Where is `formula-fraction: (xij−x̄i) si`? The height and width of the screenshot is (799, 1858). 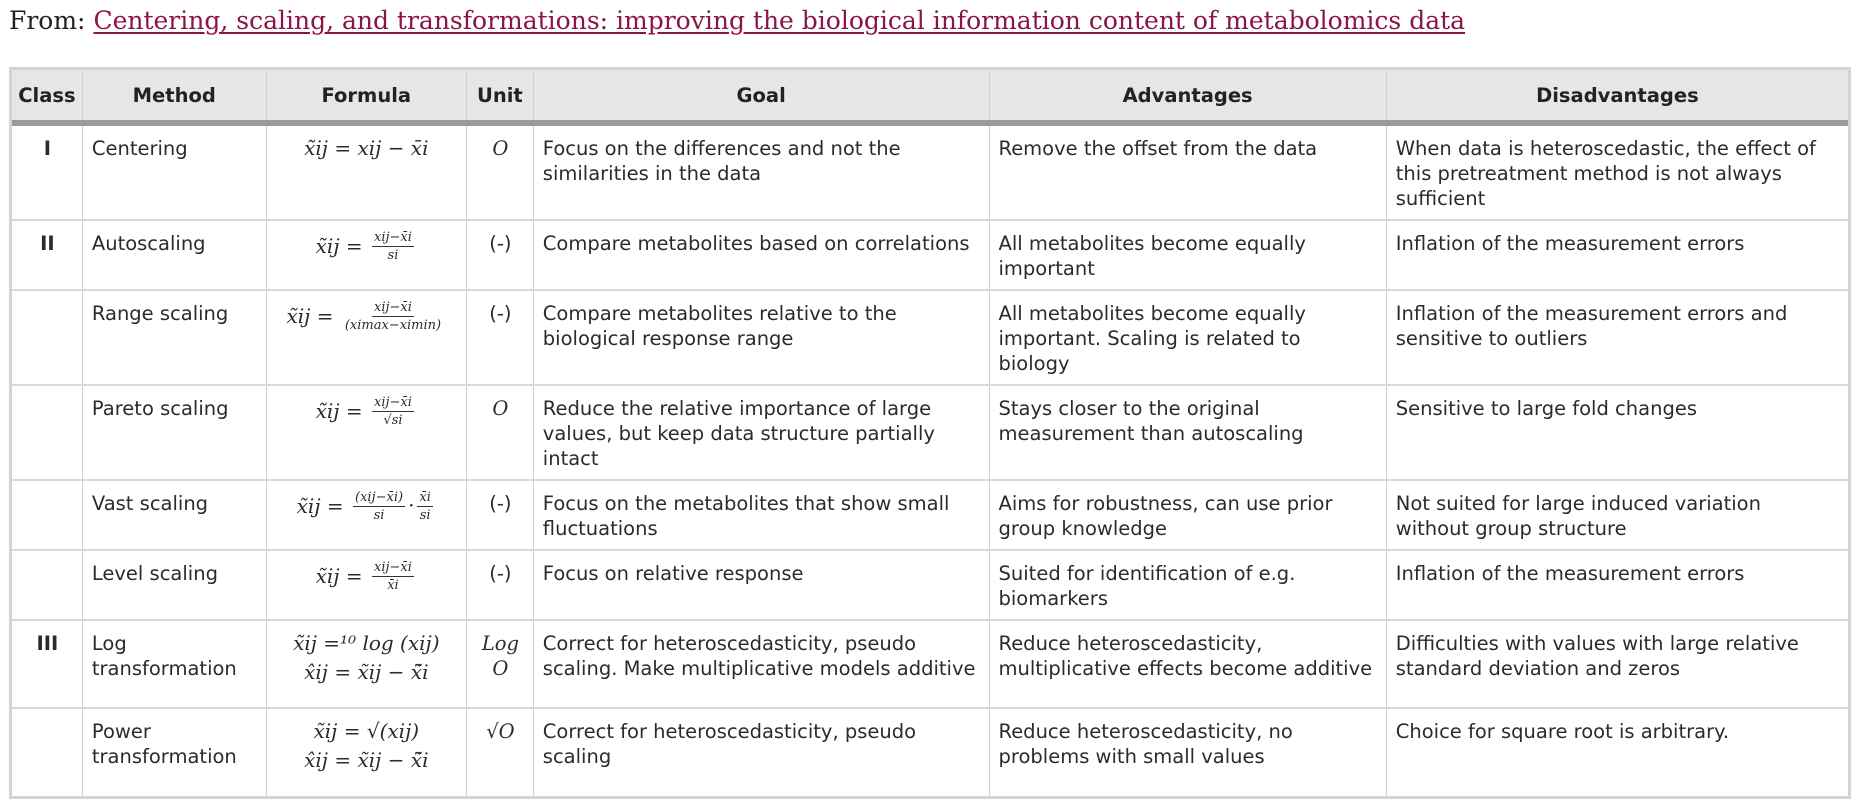 formula-fraction: (xij−x̄i) si is located at coordinates (379, 506).